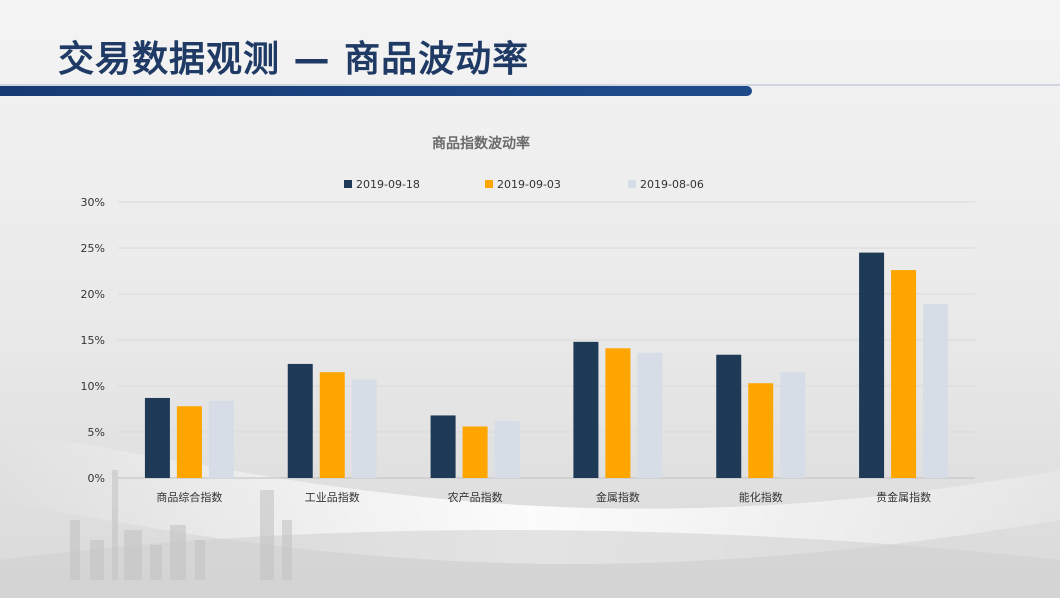  What do you see at coordinates (93, 248) in the screenshot?
I see `y-tick-label: 25%` at bounding box center [93, 248].